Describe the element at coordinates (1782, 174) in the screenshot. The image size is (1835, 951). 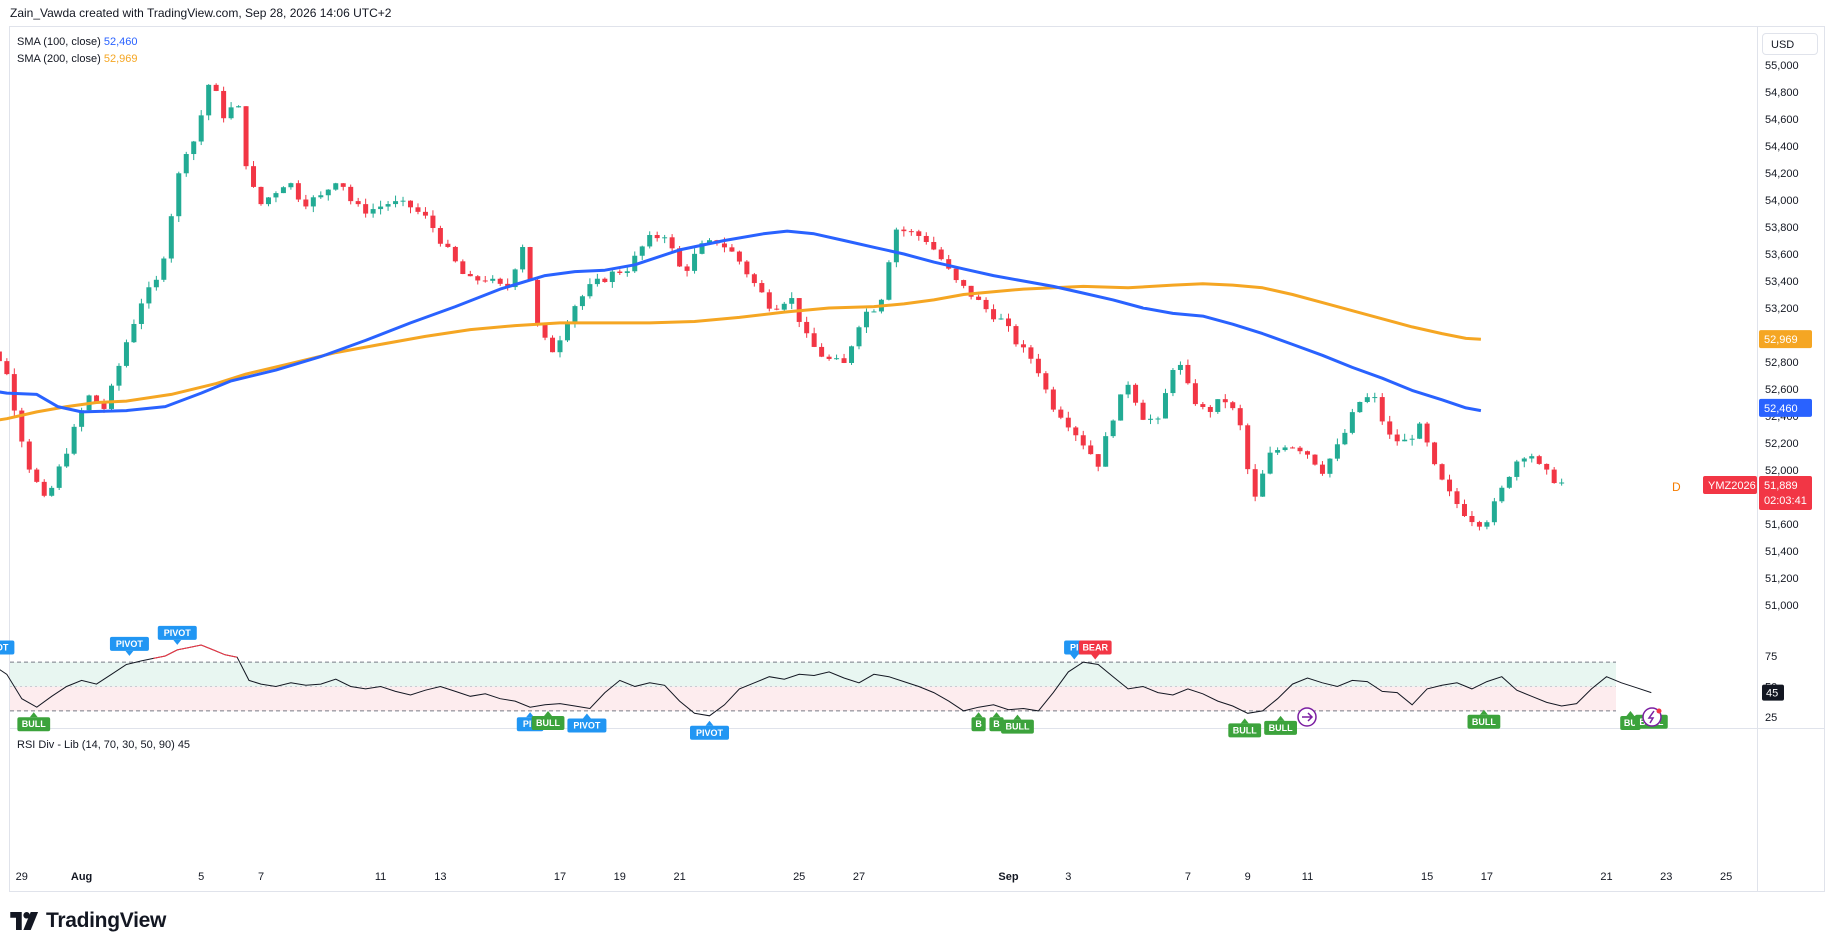
I see `price-tick-label: 54,200` at that location.